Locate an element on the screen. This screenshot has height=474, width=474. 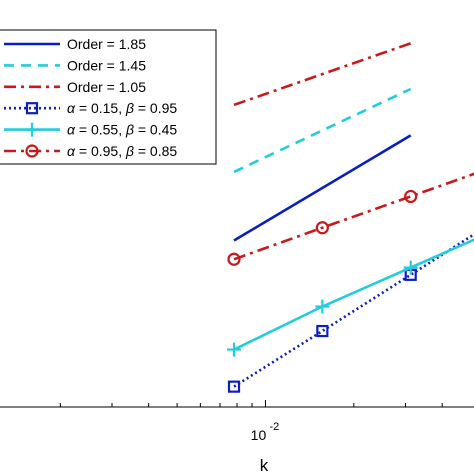
x-tick-label: 10 is located at coordinates (259, 435).